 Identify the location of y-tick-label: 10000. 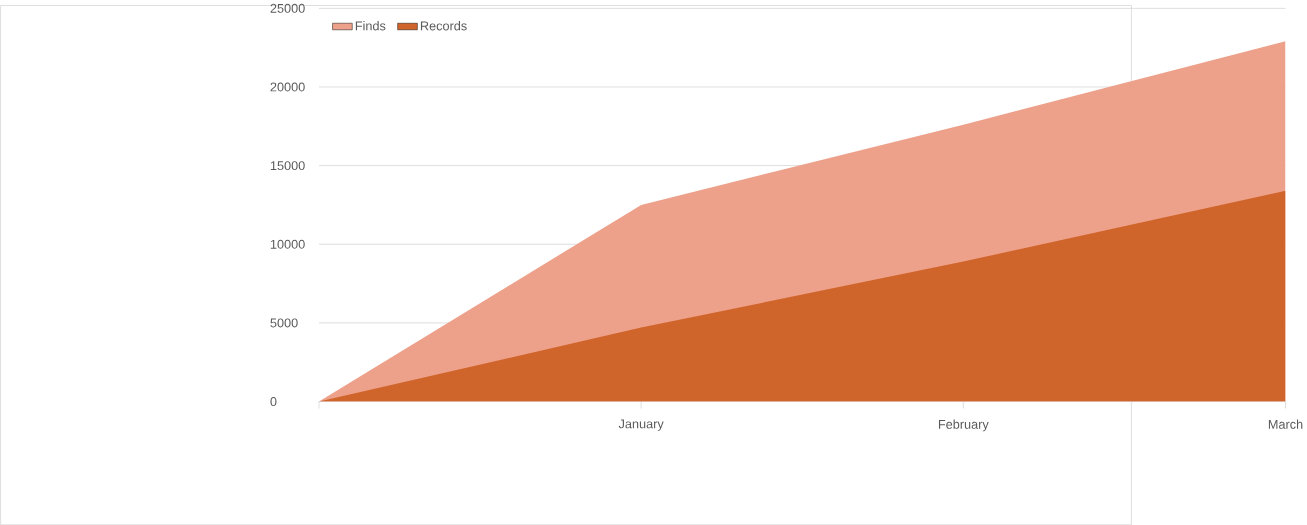
(287, 244).